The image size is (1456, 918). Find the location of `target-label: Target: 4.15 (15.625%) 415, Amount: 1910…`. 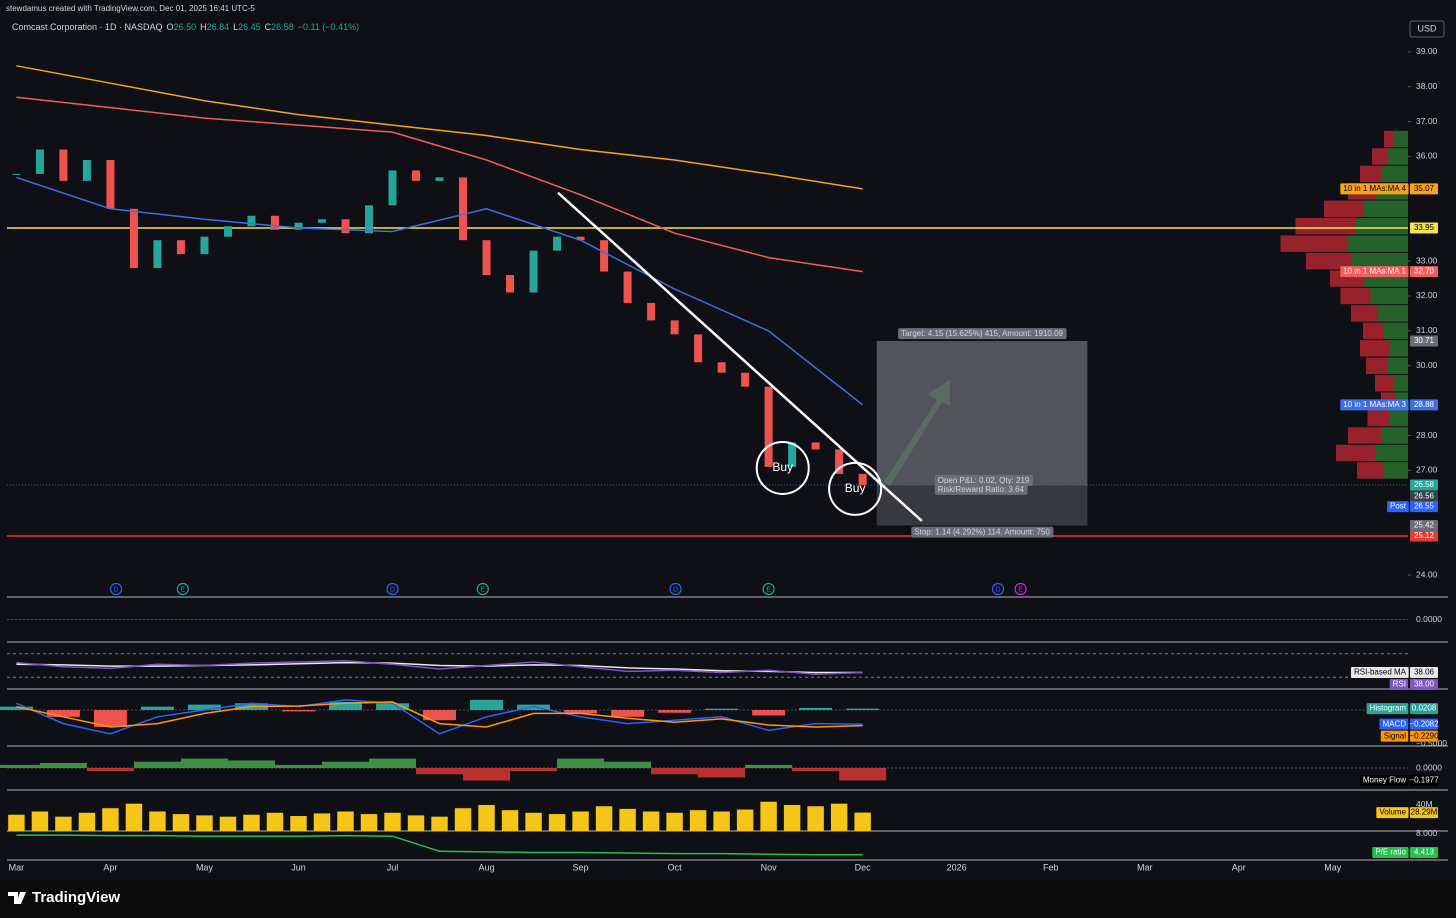

target-label: Target: 4.15 (15.625%) 415, Amount: 1910… is located at coordinates (982, 333).